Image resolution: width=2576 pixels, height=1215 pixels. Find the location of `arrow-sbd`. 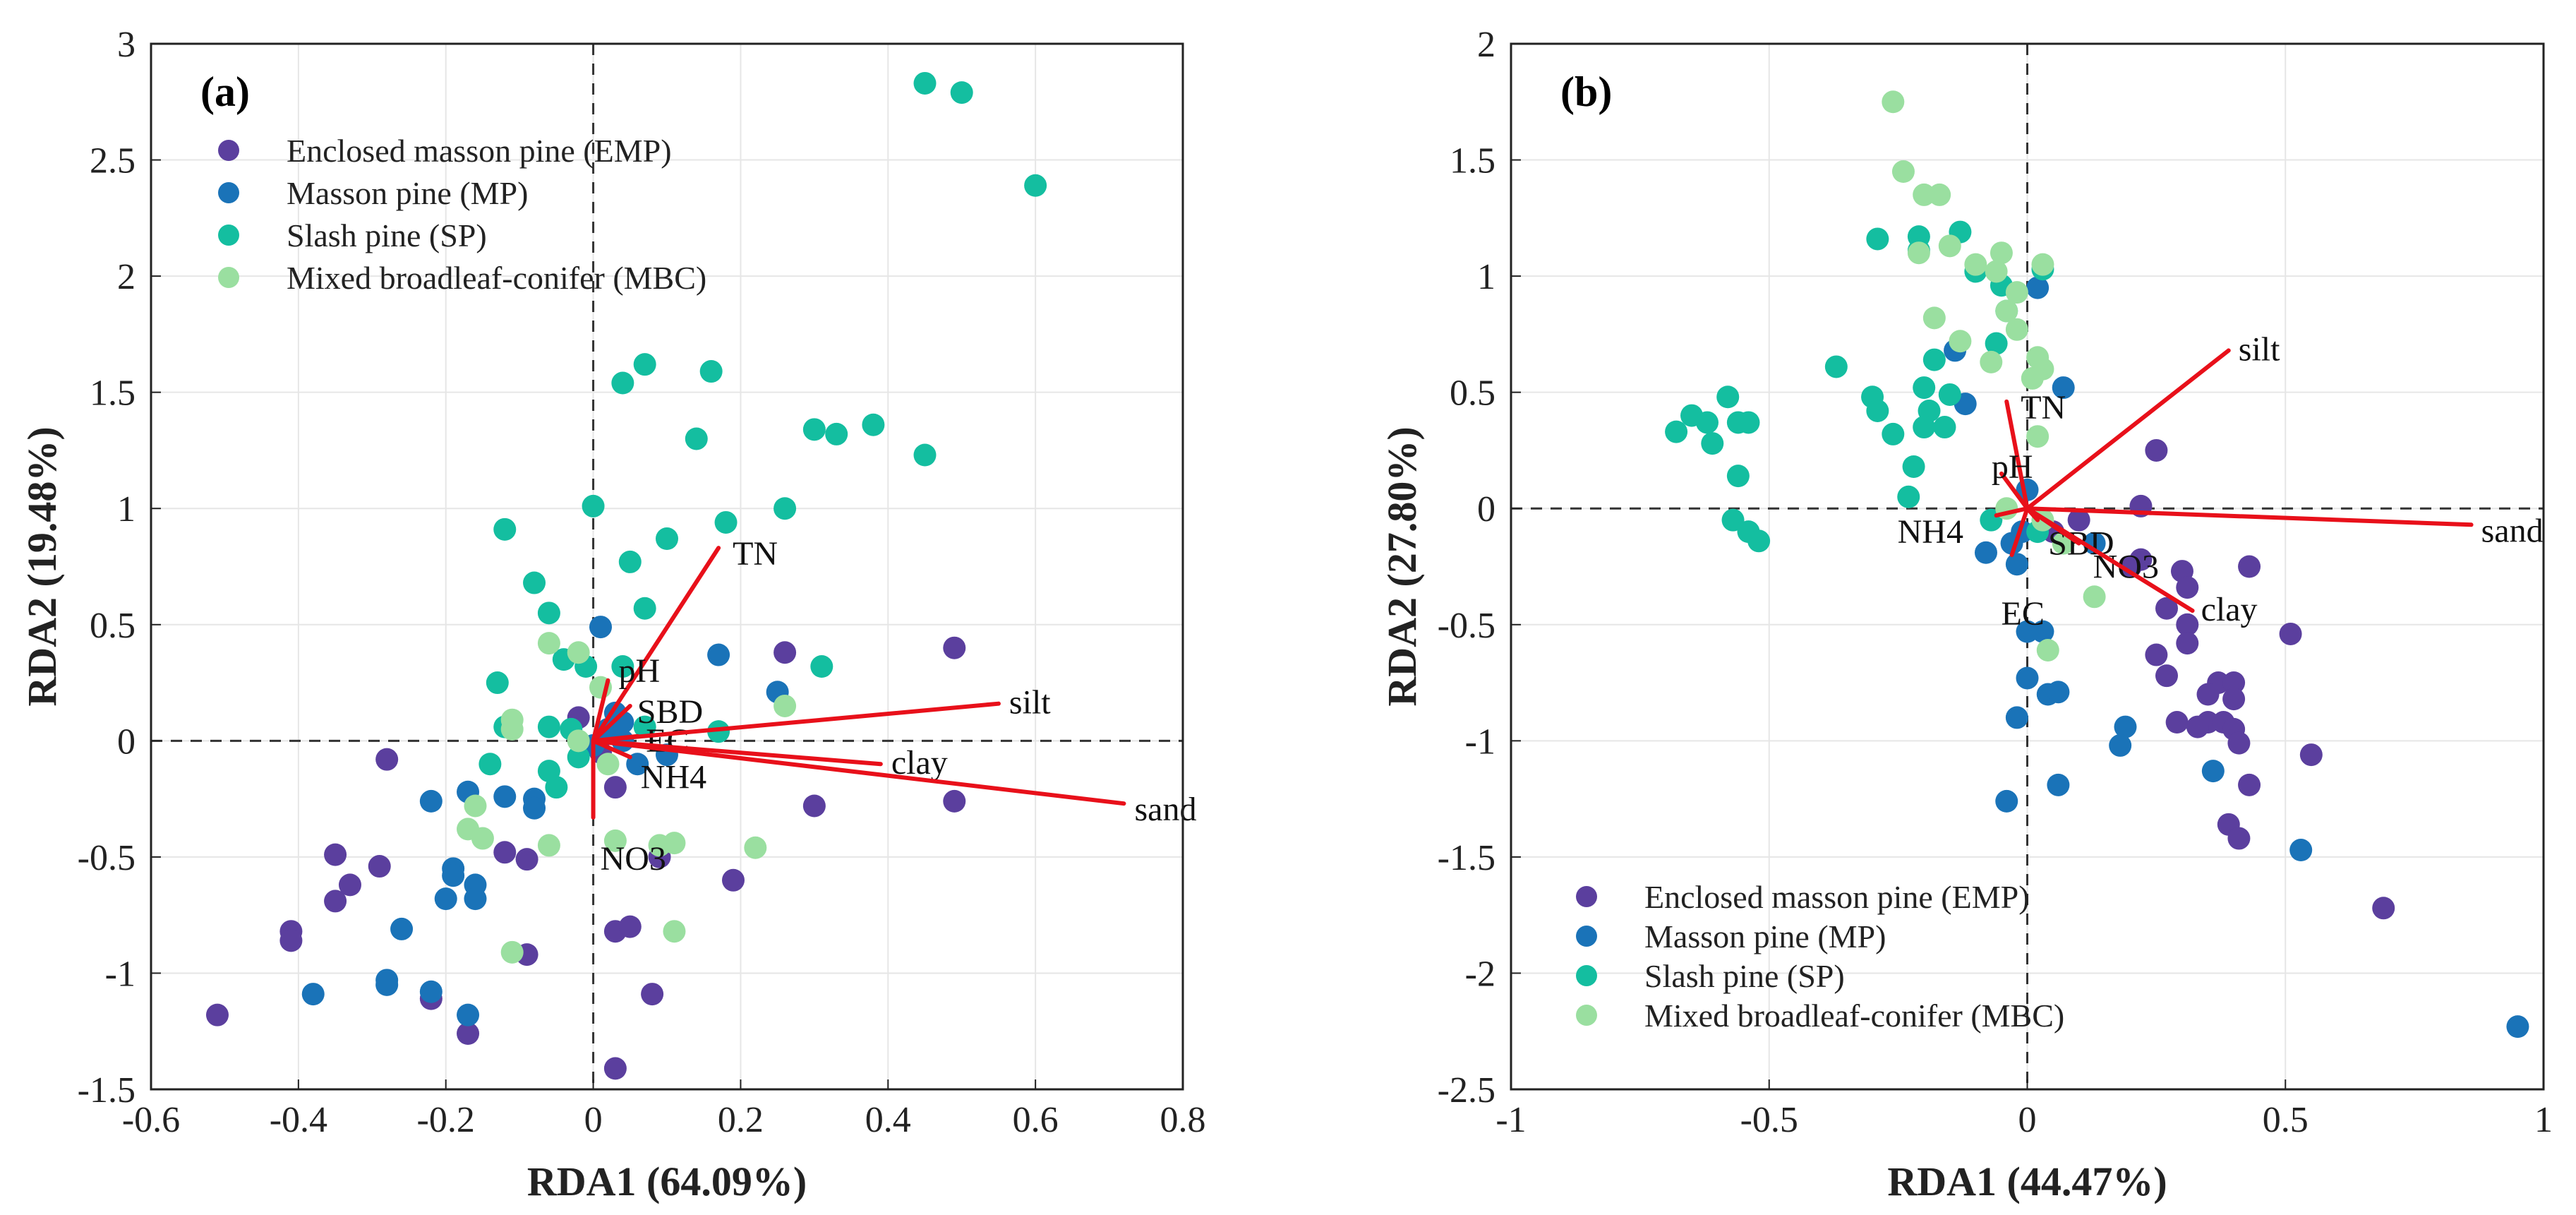

arrow-sbd is located at coordinates (611, 723).